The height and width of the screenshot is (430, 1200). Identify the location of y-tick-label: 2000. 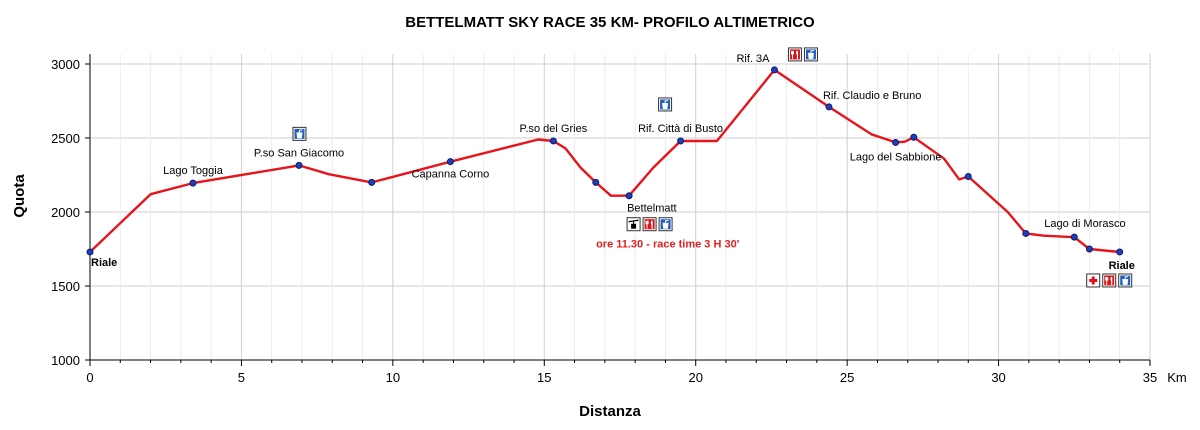
(65, 212).